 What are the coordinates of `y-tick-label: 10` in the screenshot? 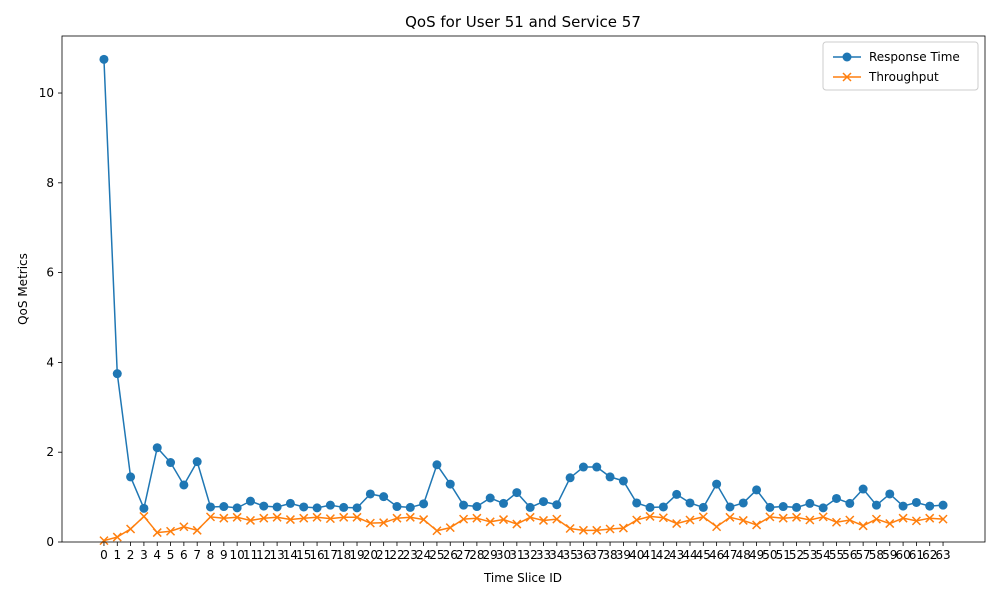 It's located at (46, 93).